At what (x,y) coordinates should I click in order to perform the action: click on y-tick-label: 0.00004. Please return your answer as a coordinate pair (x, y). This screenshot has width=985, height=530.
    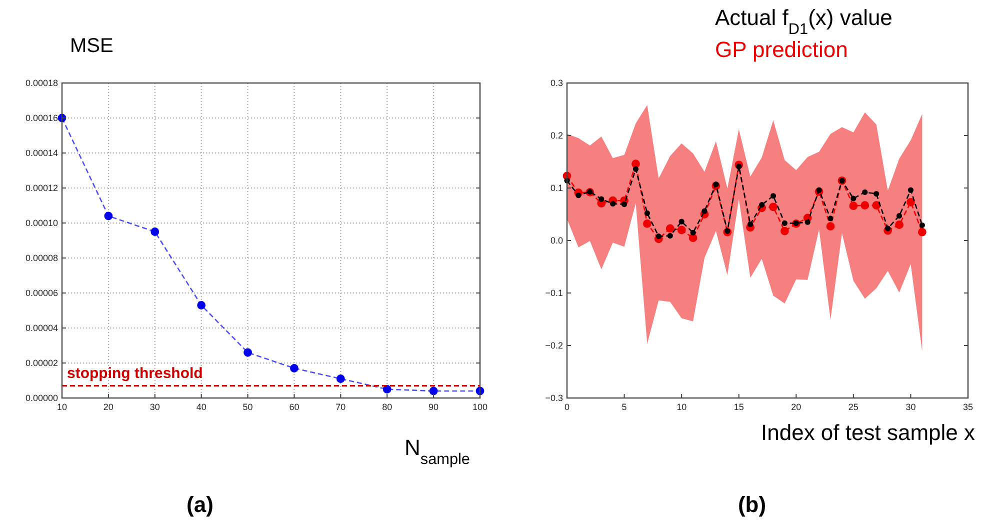
    Looking at the image, I should click on (41, 328).